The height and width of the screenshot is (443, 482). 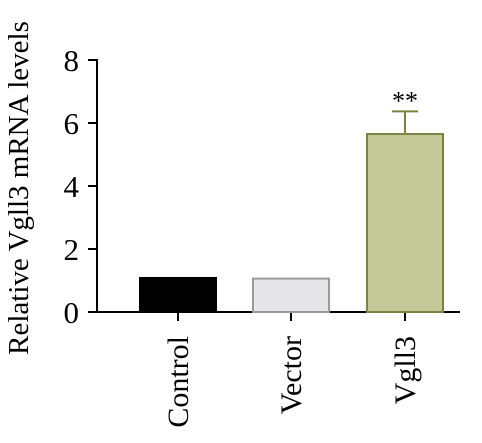 What do you see at coordinates (291, 295) in the screenshot?
I see `bar-vector` at bounding box center [291, 295].